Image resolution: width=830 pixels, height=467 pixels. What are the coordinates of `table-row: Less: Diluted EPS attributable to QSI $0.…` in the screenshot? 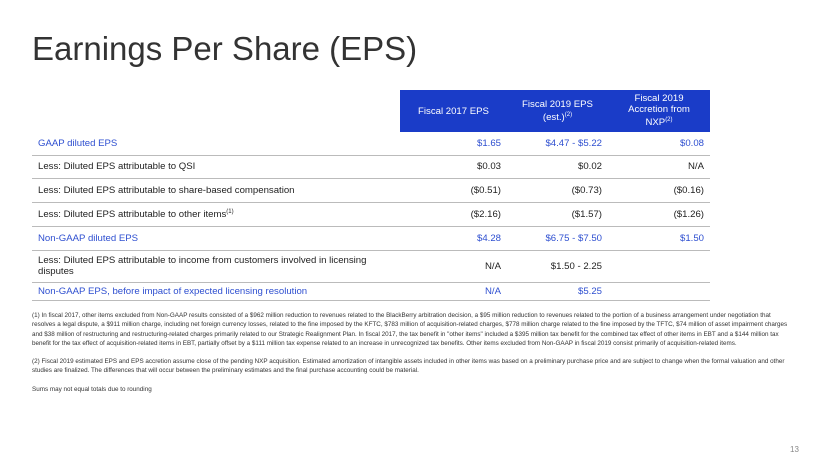 It's located at (371, 167).